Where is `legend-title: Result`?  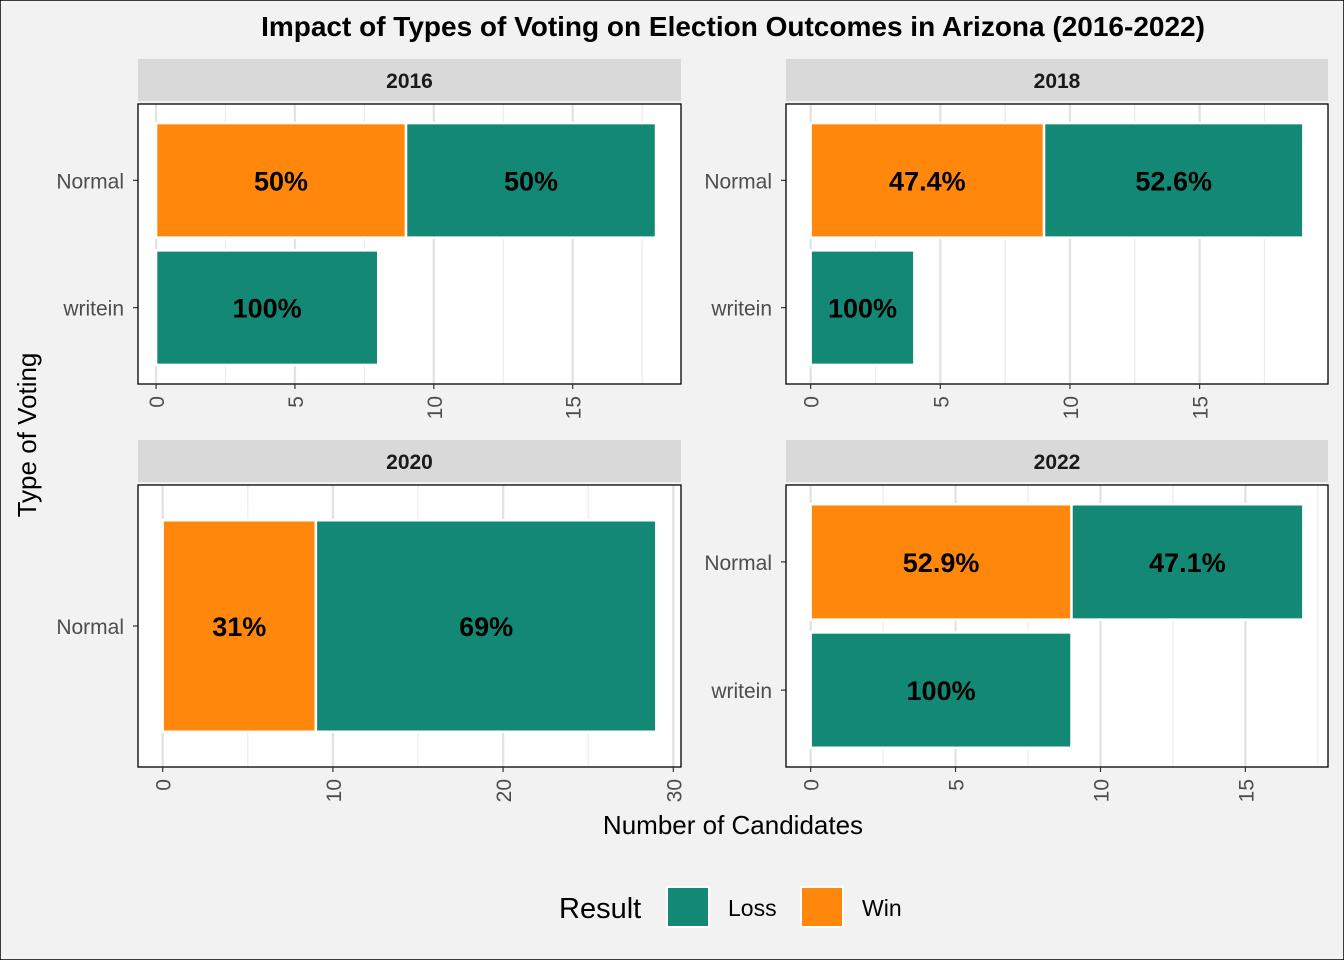 legend-title: Result is located at coordinates (600, 909).